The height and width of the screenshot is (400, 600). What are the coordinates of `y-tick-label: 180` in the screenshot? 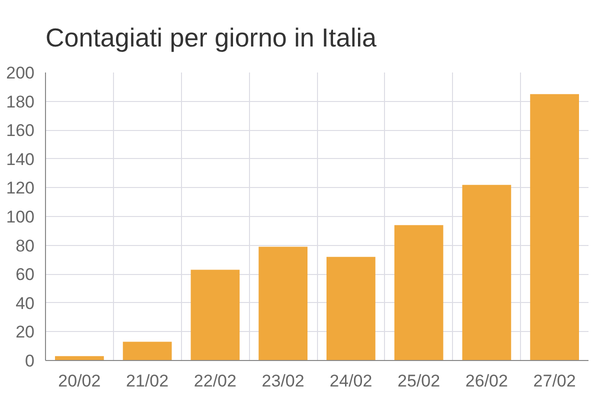 It's located at (20, 102).